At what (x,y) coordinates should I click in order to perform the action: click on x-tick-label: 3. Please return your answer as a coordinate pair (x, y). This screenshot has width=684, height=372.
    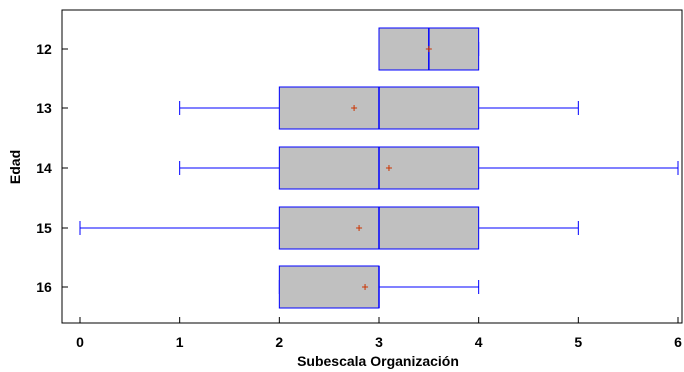
    Looking at the image, I should click on (379, 342).